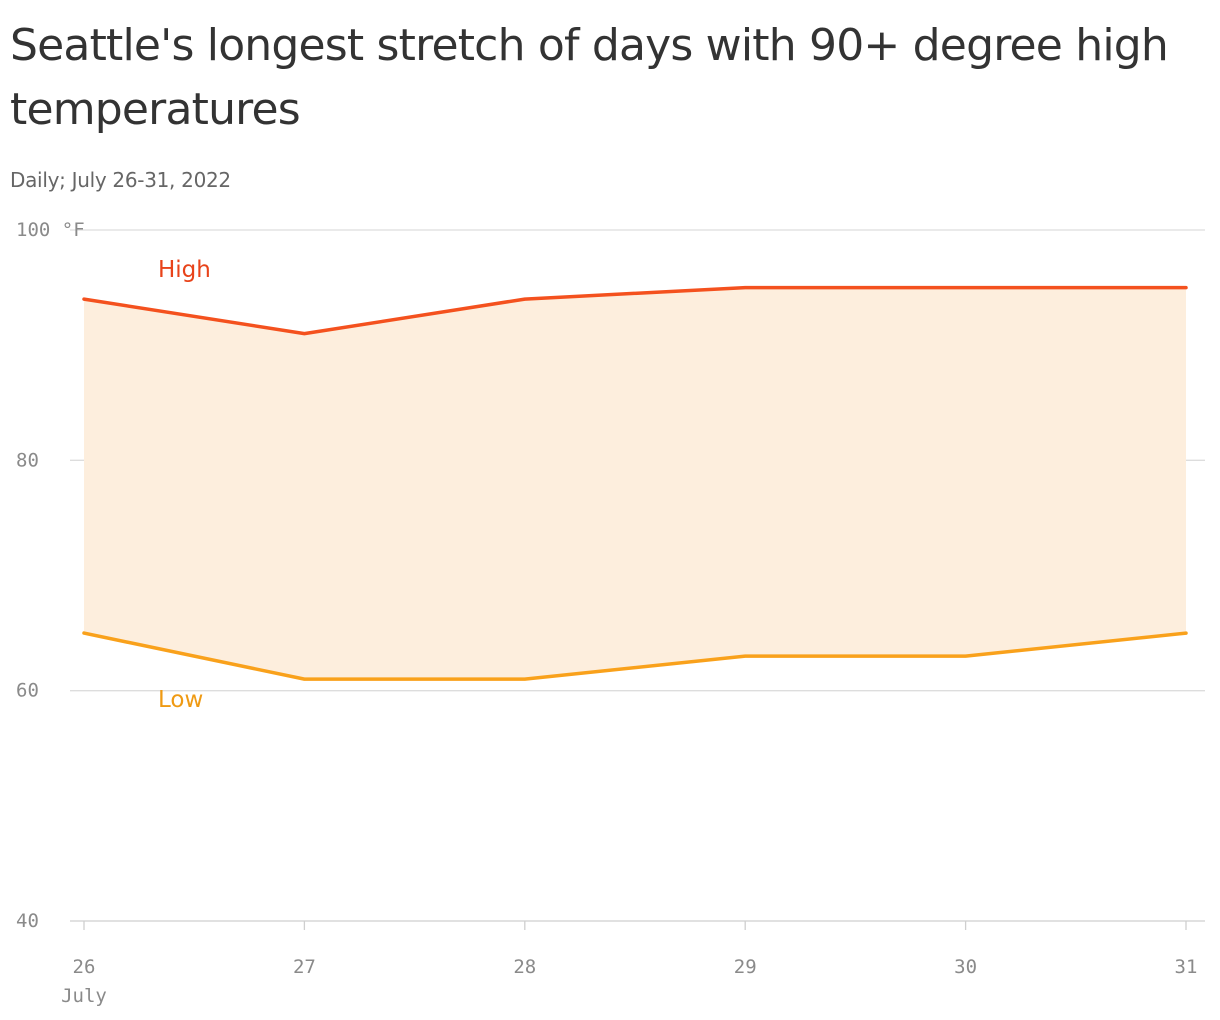  What do you see at coordinates (180, 700) in the screenshot?
I see `low-series-label: Low` at bounding box center [180, 700].